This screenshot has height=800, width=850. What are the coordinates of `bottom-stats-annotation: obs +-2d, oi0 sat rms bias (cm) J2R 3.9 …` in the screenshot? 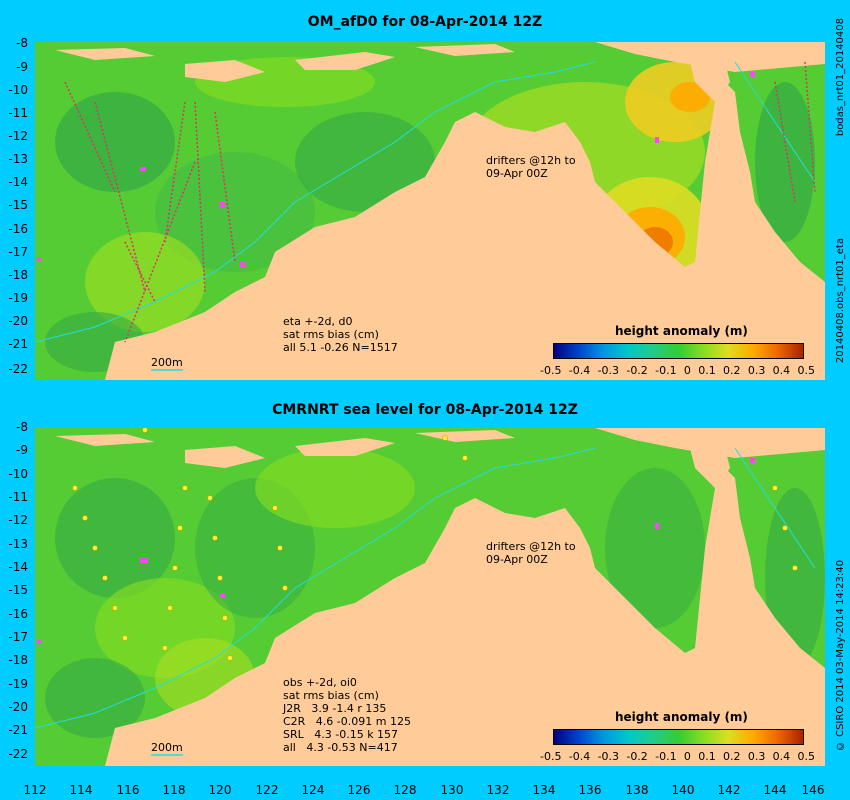 It's located at (347, 715).